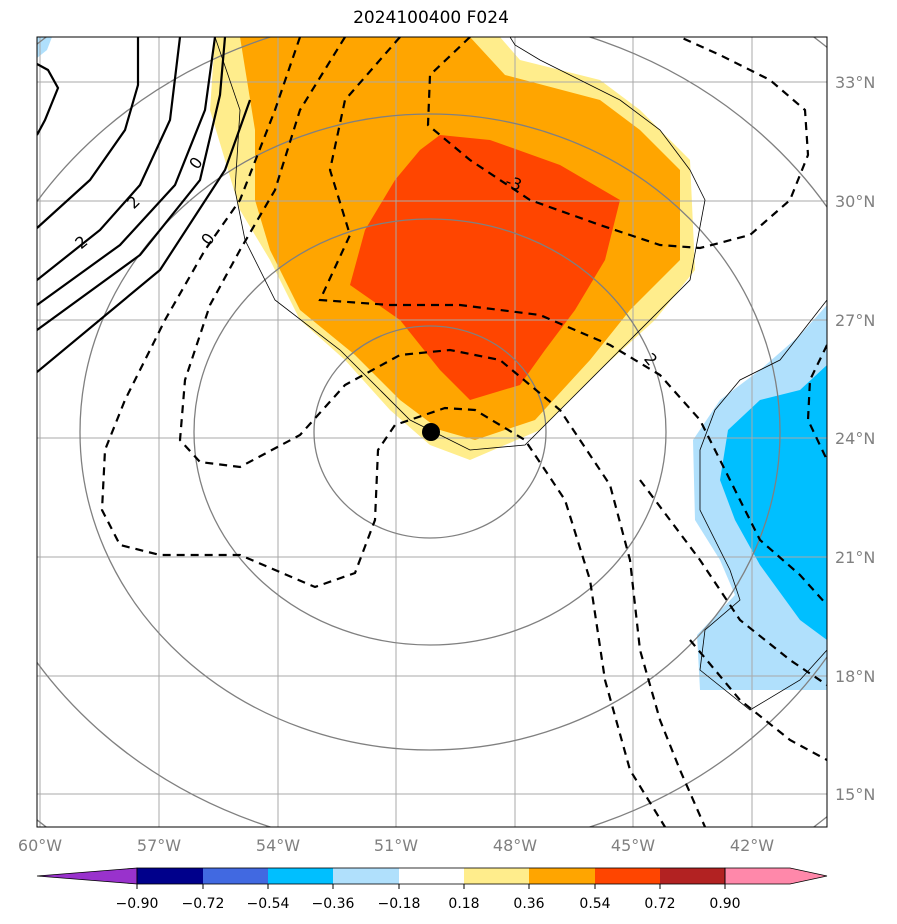 Image resolution: width=897 pixels, height=924 pixels. What do you see at coordinates (463, 904) in the screenshot?
I see `colorbar-tick-label: 0.18` at bounding box center [463, 904].